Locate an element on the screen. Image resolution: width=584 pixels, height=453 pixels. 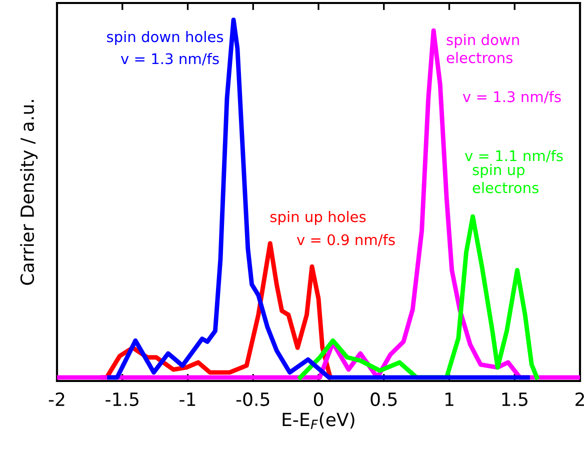
annotation: v = 1.1 nm/fs is located at coordinates (513, 156).